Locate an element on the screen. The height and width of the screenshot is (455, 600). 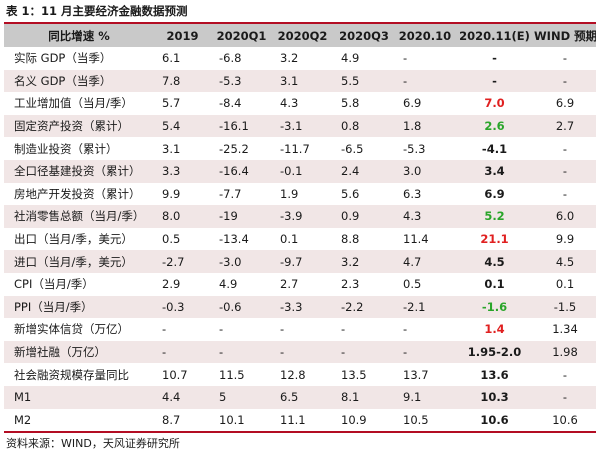
value-cell: 4.7 is located at coordinates (412, 261).